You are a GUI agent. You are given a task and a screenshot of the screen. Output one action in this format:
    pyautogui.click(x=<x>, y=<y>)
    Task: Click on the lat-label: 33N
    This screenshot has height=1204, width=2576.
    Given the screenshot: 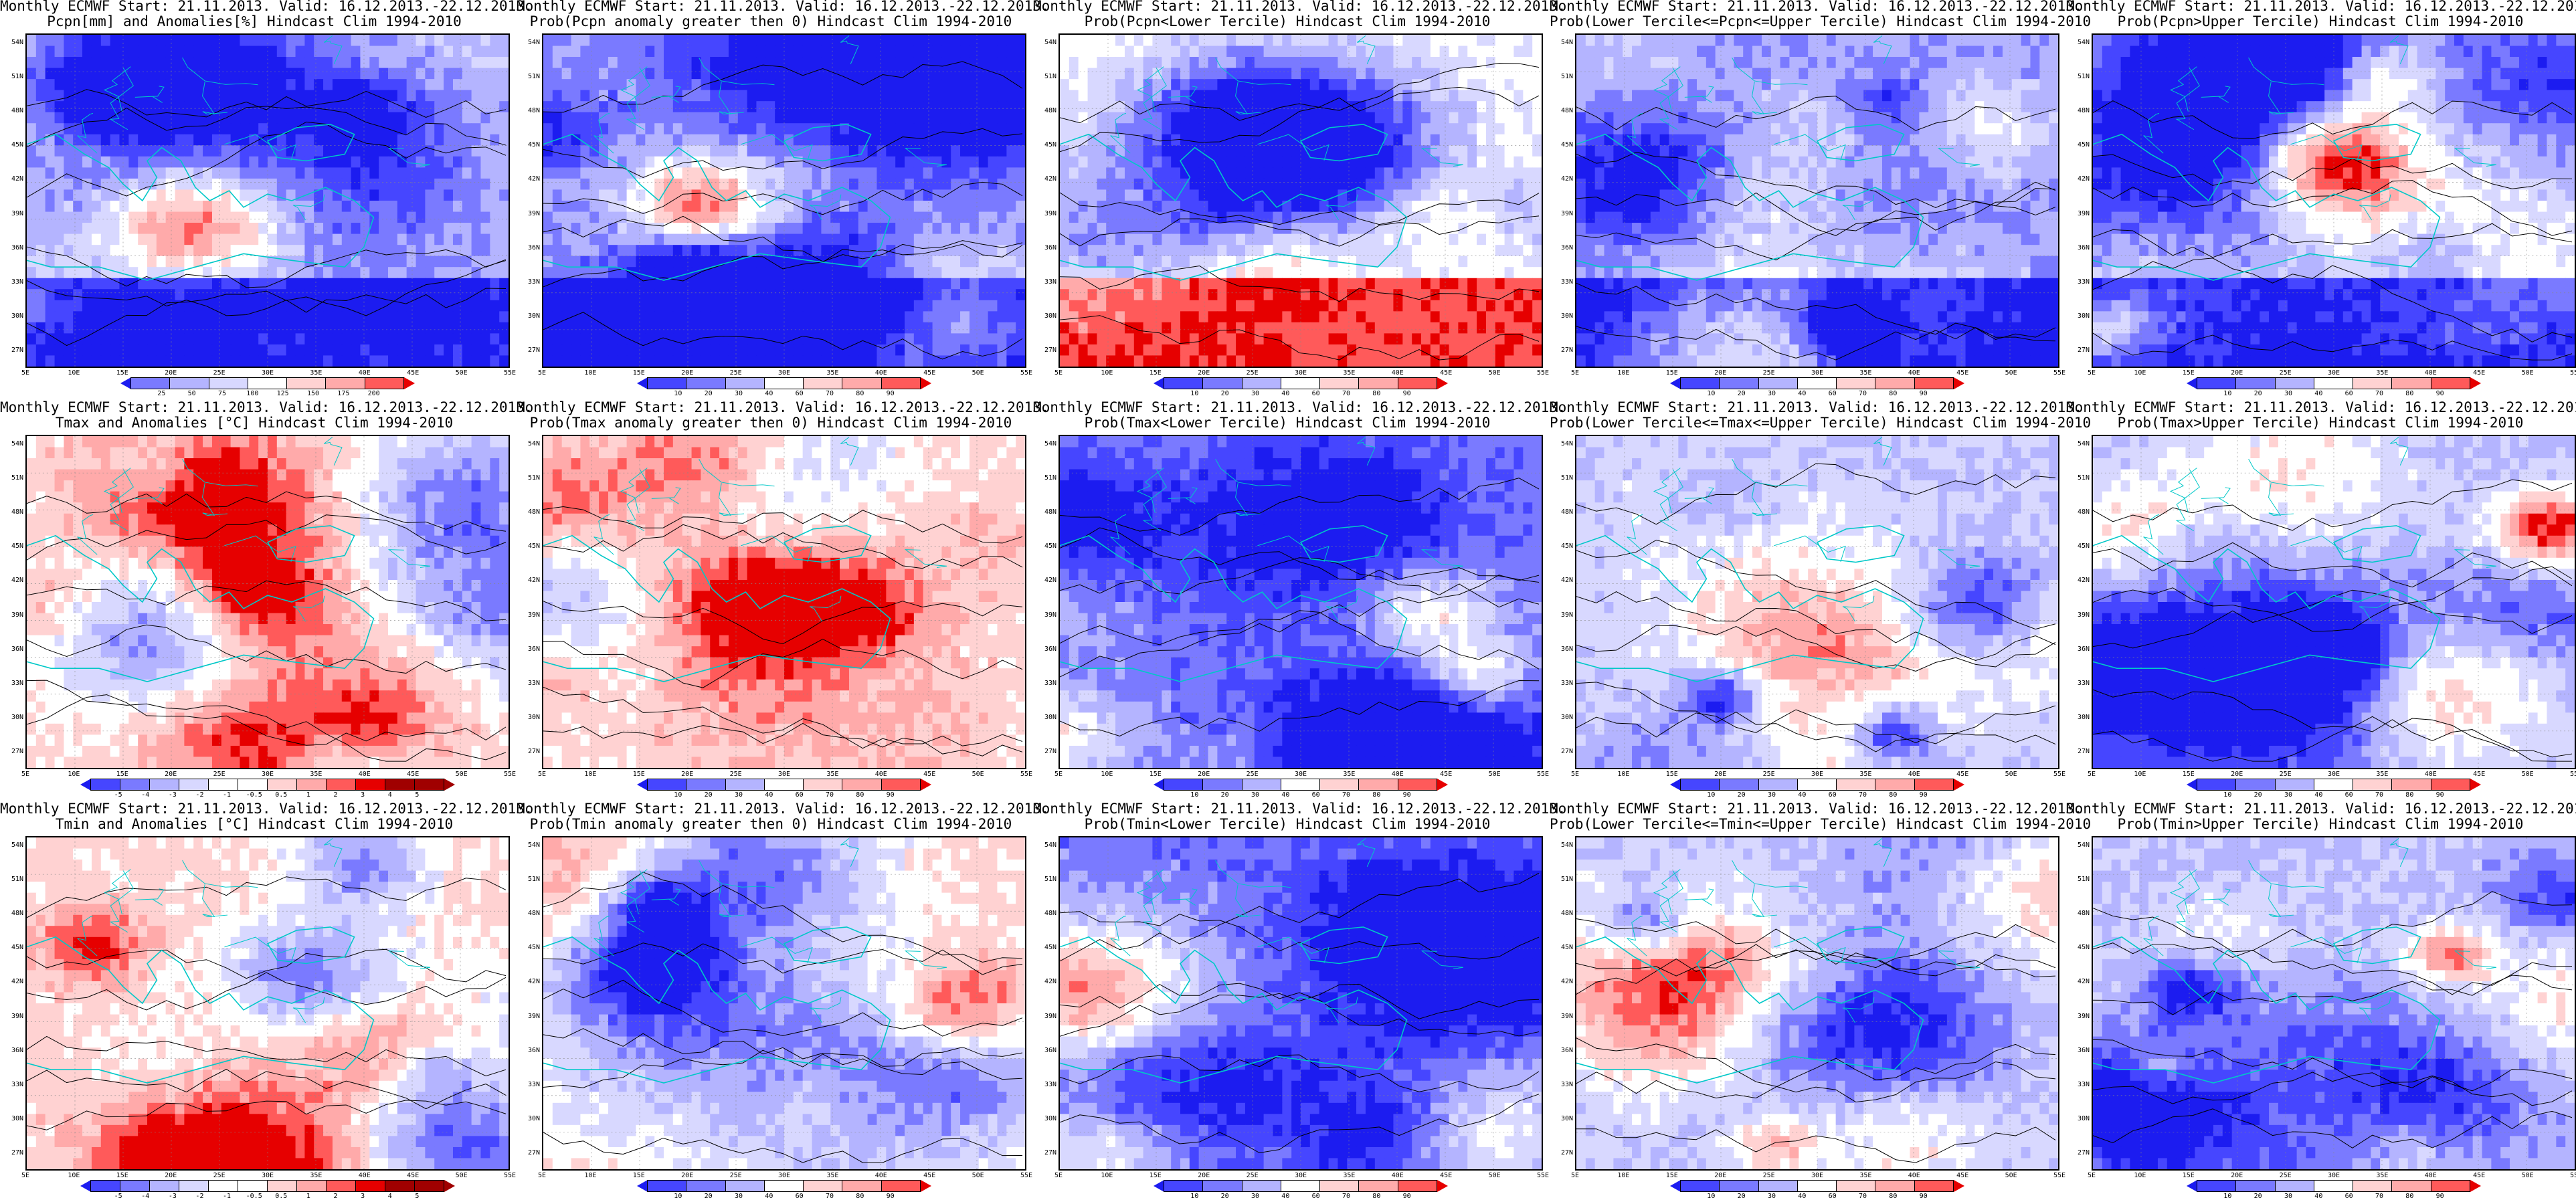 What is the action you would take?
    pyautogui.click(x=15, y=1084)
    